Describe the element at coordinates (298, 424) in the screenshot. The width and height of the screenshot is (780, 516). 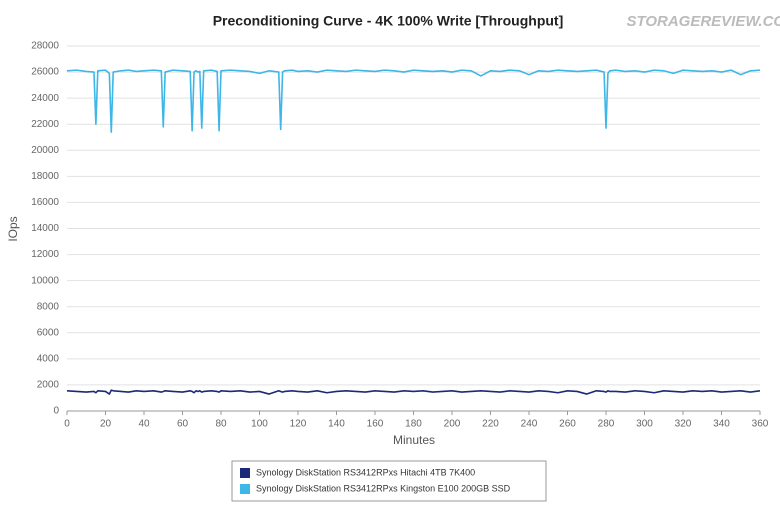
I see `x-tick-label: 120` at that location.